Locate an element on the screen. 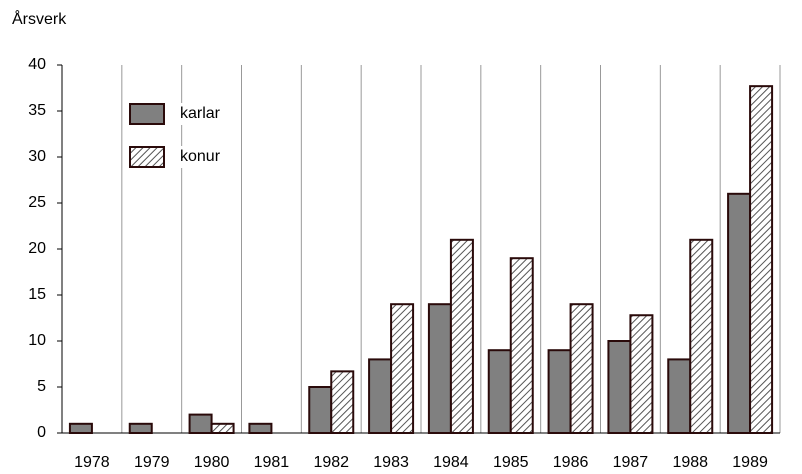 Image resolution: width=802 pixels, height=474 pixels. legend-label: karlar is located at coordinates (200, 113).